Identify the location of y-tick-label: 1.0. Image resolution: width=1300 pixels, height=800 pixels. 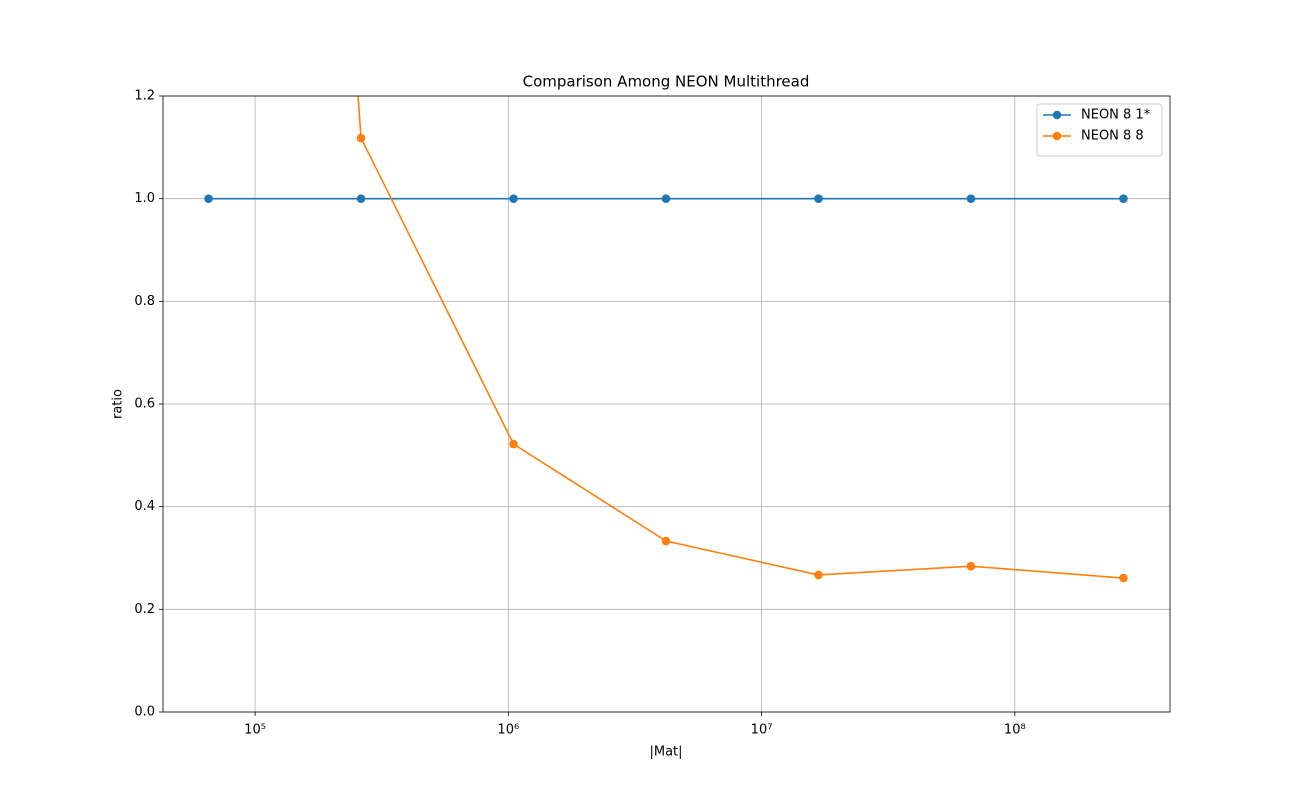
(144, 198).